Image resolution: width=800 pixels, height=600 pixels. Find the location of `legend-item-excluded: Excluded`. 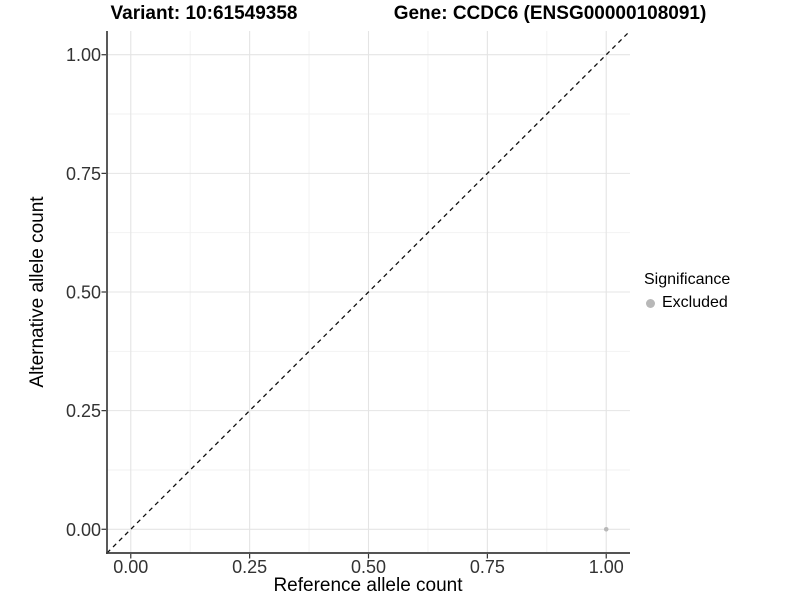

legend-item-excluded: Excluded is located at coordinates (687, 303).